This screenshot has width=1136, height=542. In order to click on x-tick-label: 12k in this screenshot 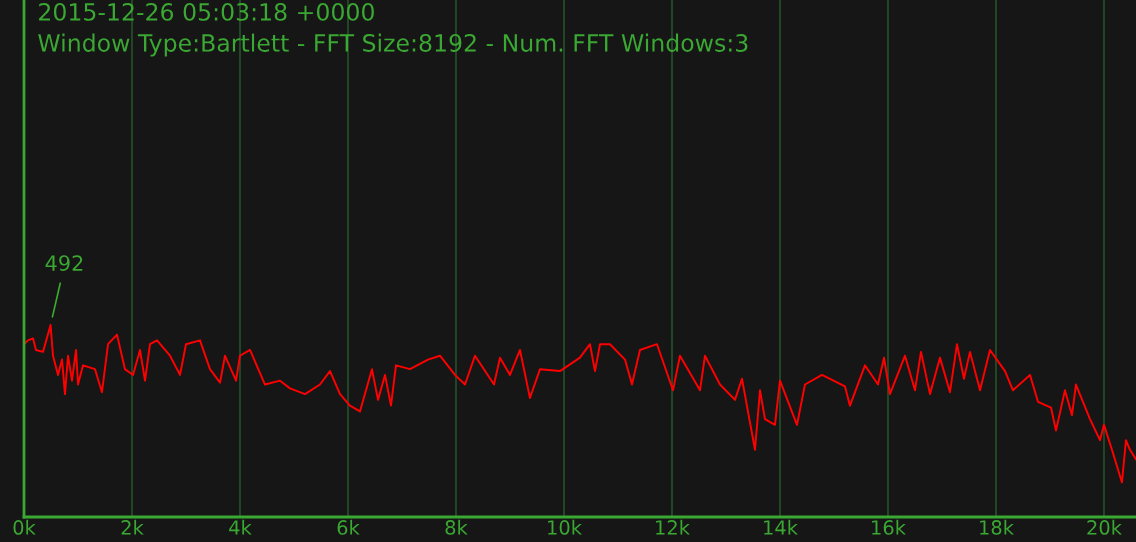, I will do `click(673, 527)`.